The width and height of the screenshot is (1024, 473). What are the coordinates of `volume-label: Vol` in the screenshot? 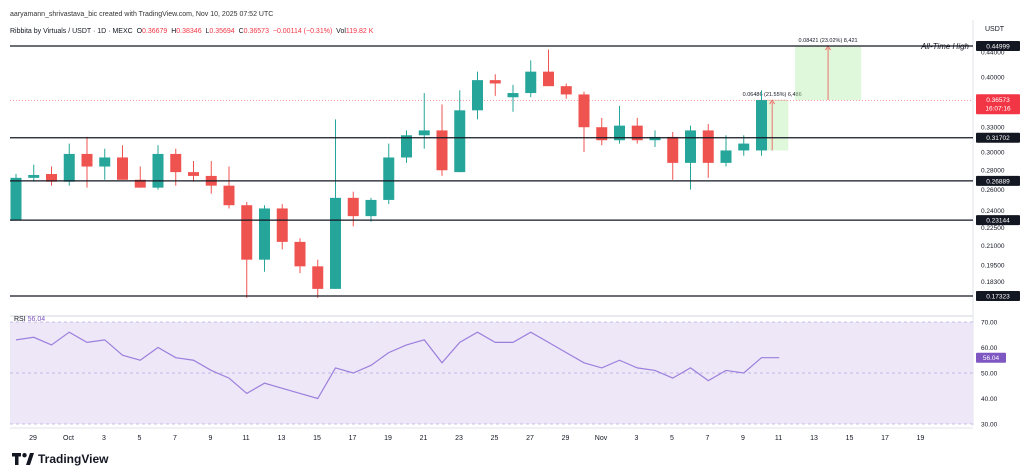 It's located at (341, 31).